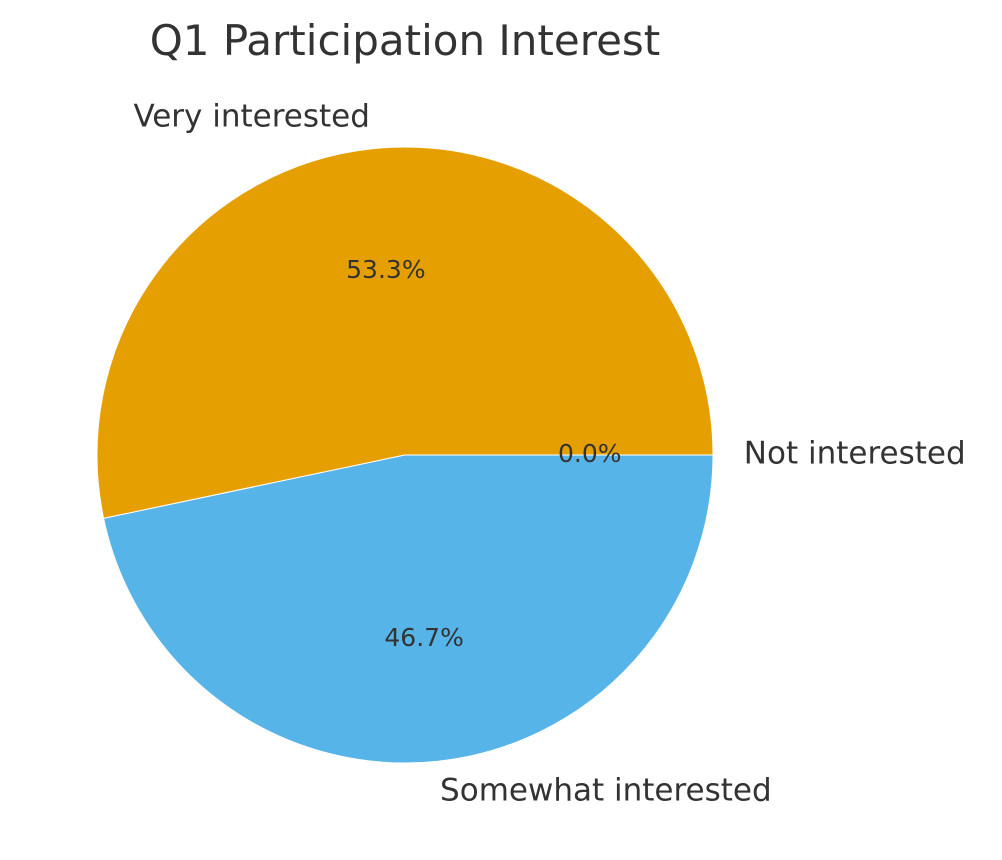  What do you see at coordinates (423, 637) in the screenshot?
I see `pct-label-somewhat-interested: 46.7%` at bounding box center [423, 637].